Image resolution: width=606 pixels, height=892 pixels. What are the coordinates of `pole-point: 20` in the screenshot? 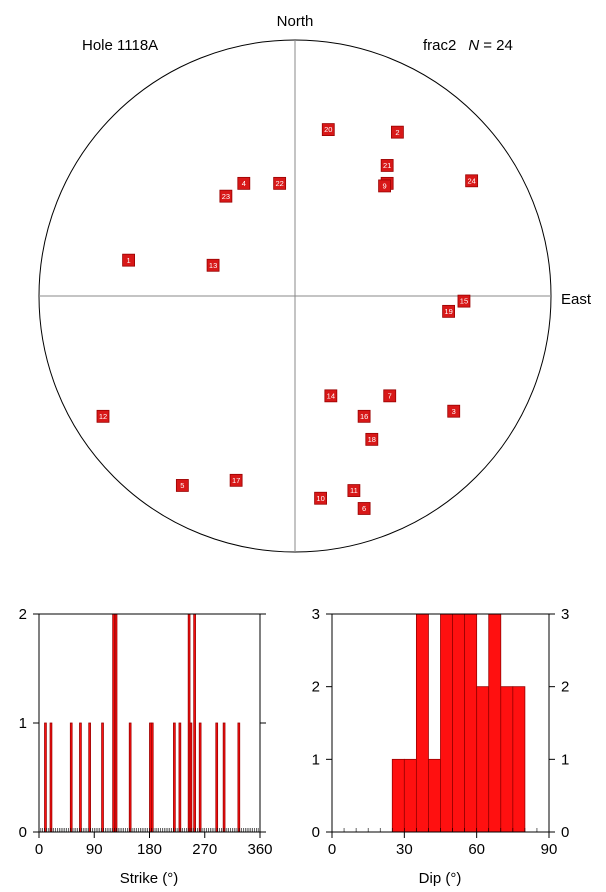 It's located at (328, 129).